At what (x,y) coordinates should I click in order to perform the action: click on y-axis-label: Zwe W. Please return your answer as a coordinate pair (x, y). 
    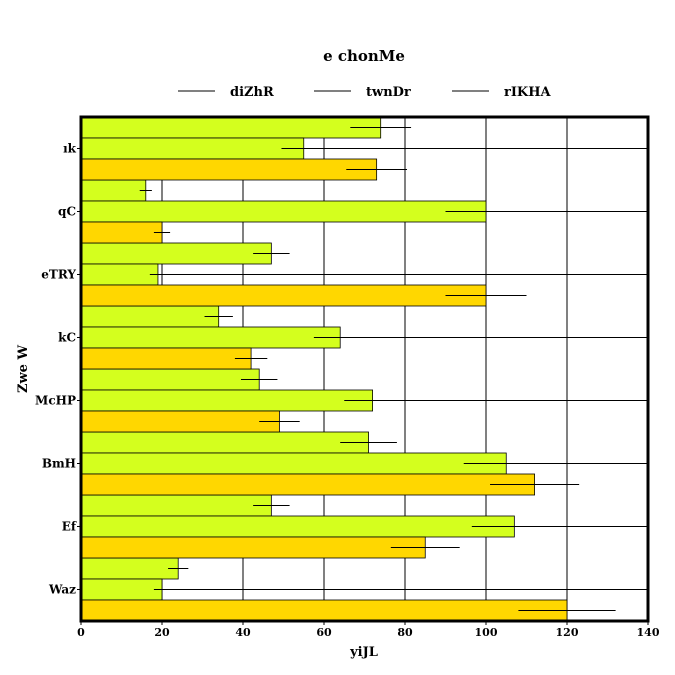
    Looking at the image, I should click on (23, 369).